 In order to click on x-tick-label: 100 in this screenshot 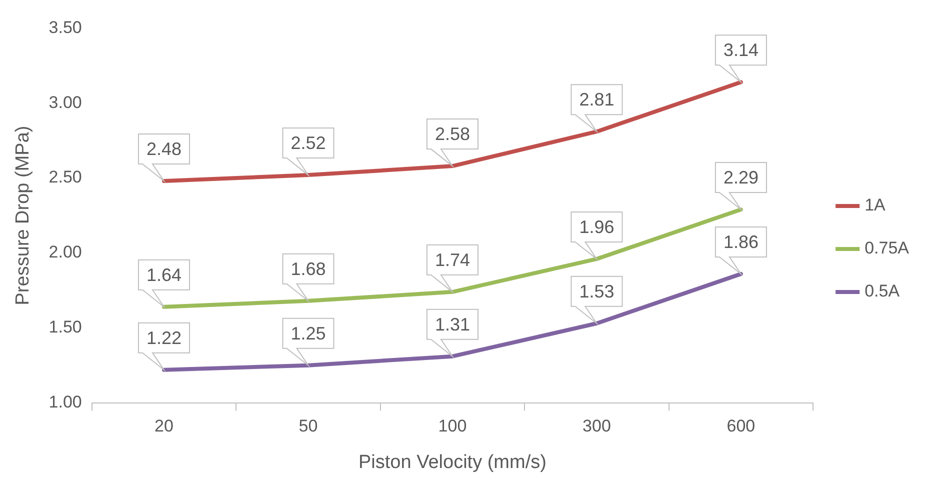, I will do `click(452, 426)`.